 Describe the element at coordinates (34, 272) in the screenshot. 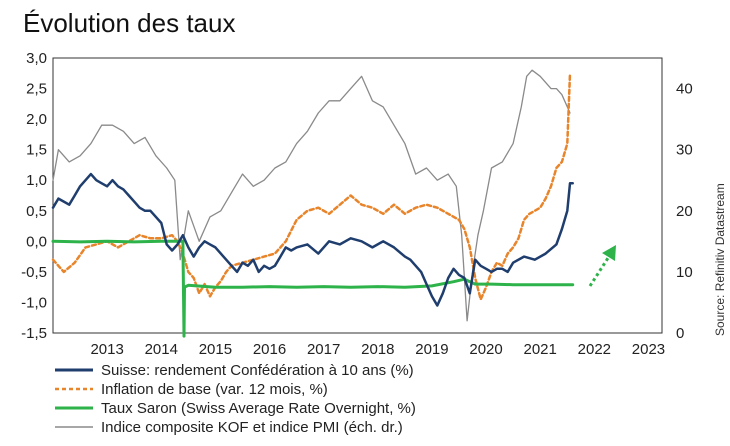

I see `left-tick-label: -0,5` at that location.